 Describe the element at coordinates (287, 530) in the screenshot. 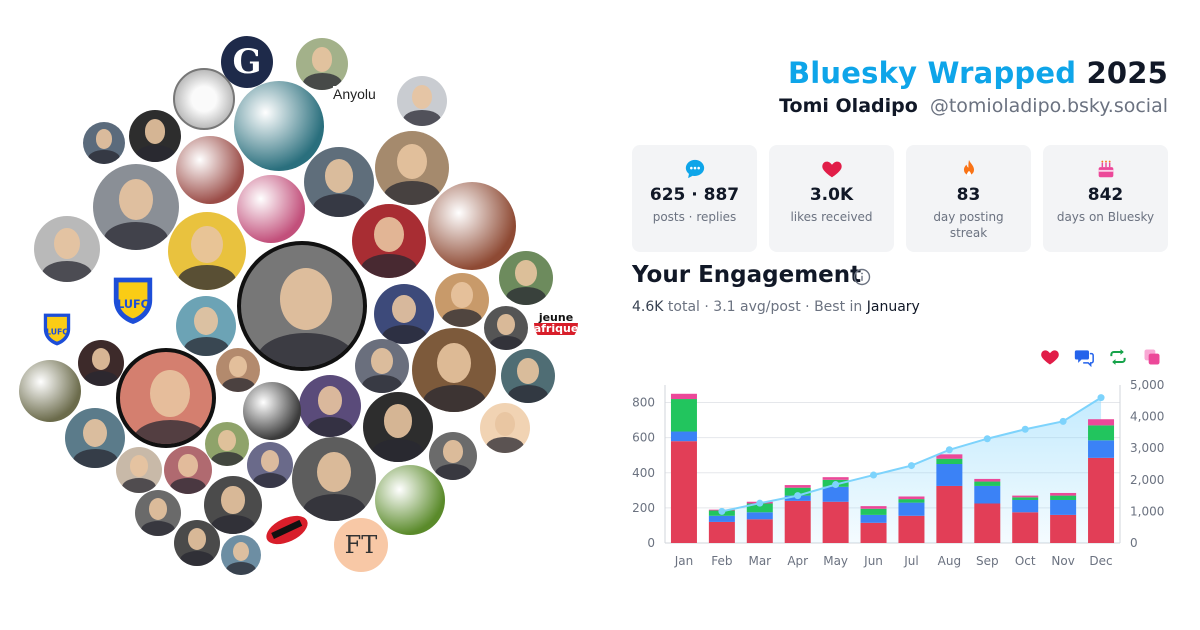

I see `badge-icon` at that location.